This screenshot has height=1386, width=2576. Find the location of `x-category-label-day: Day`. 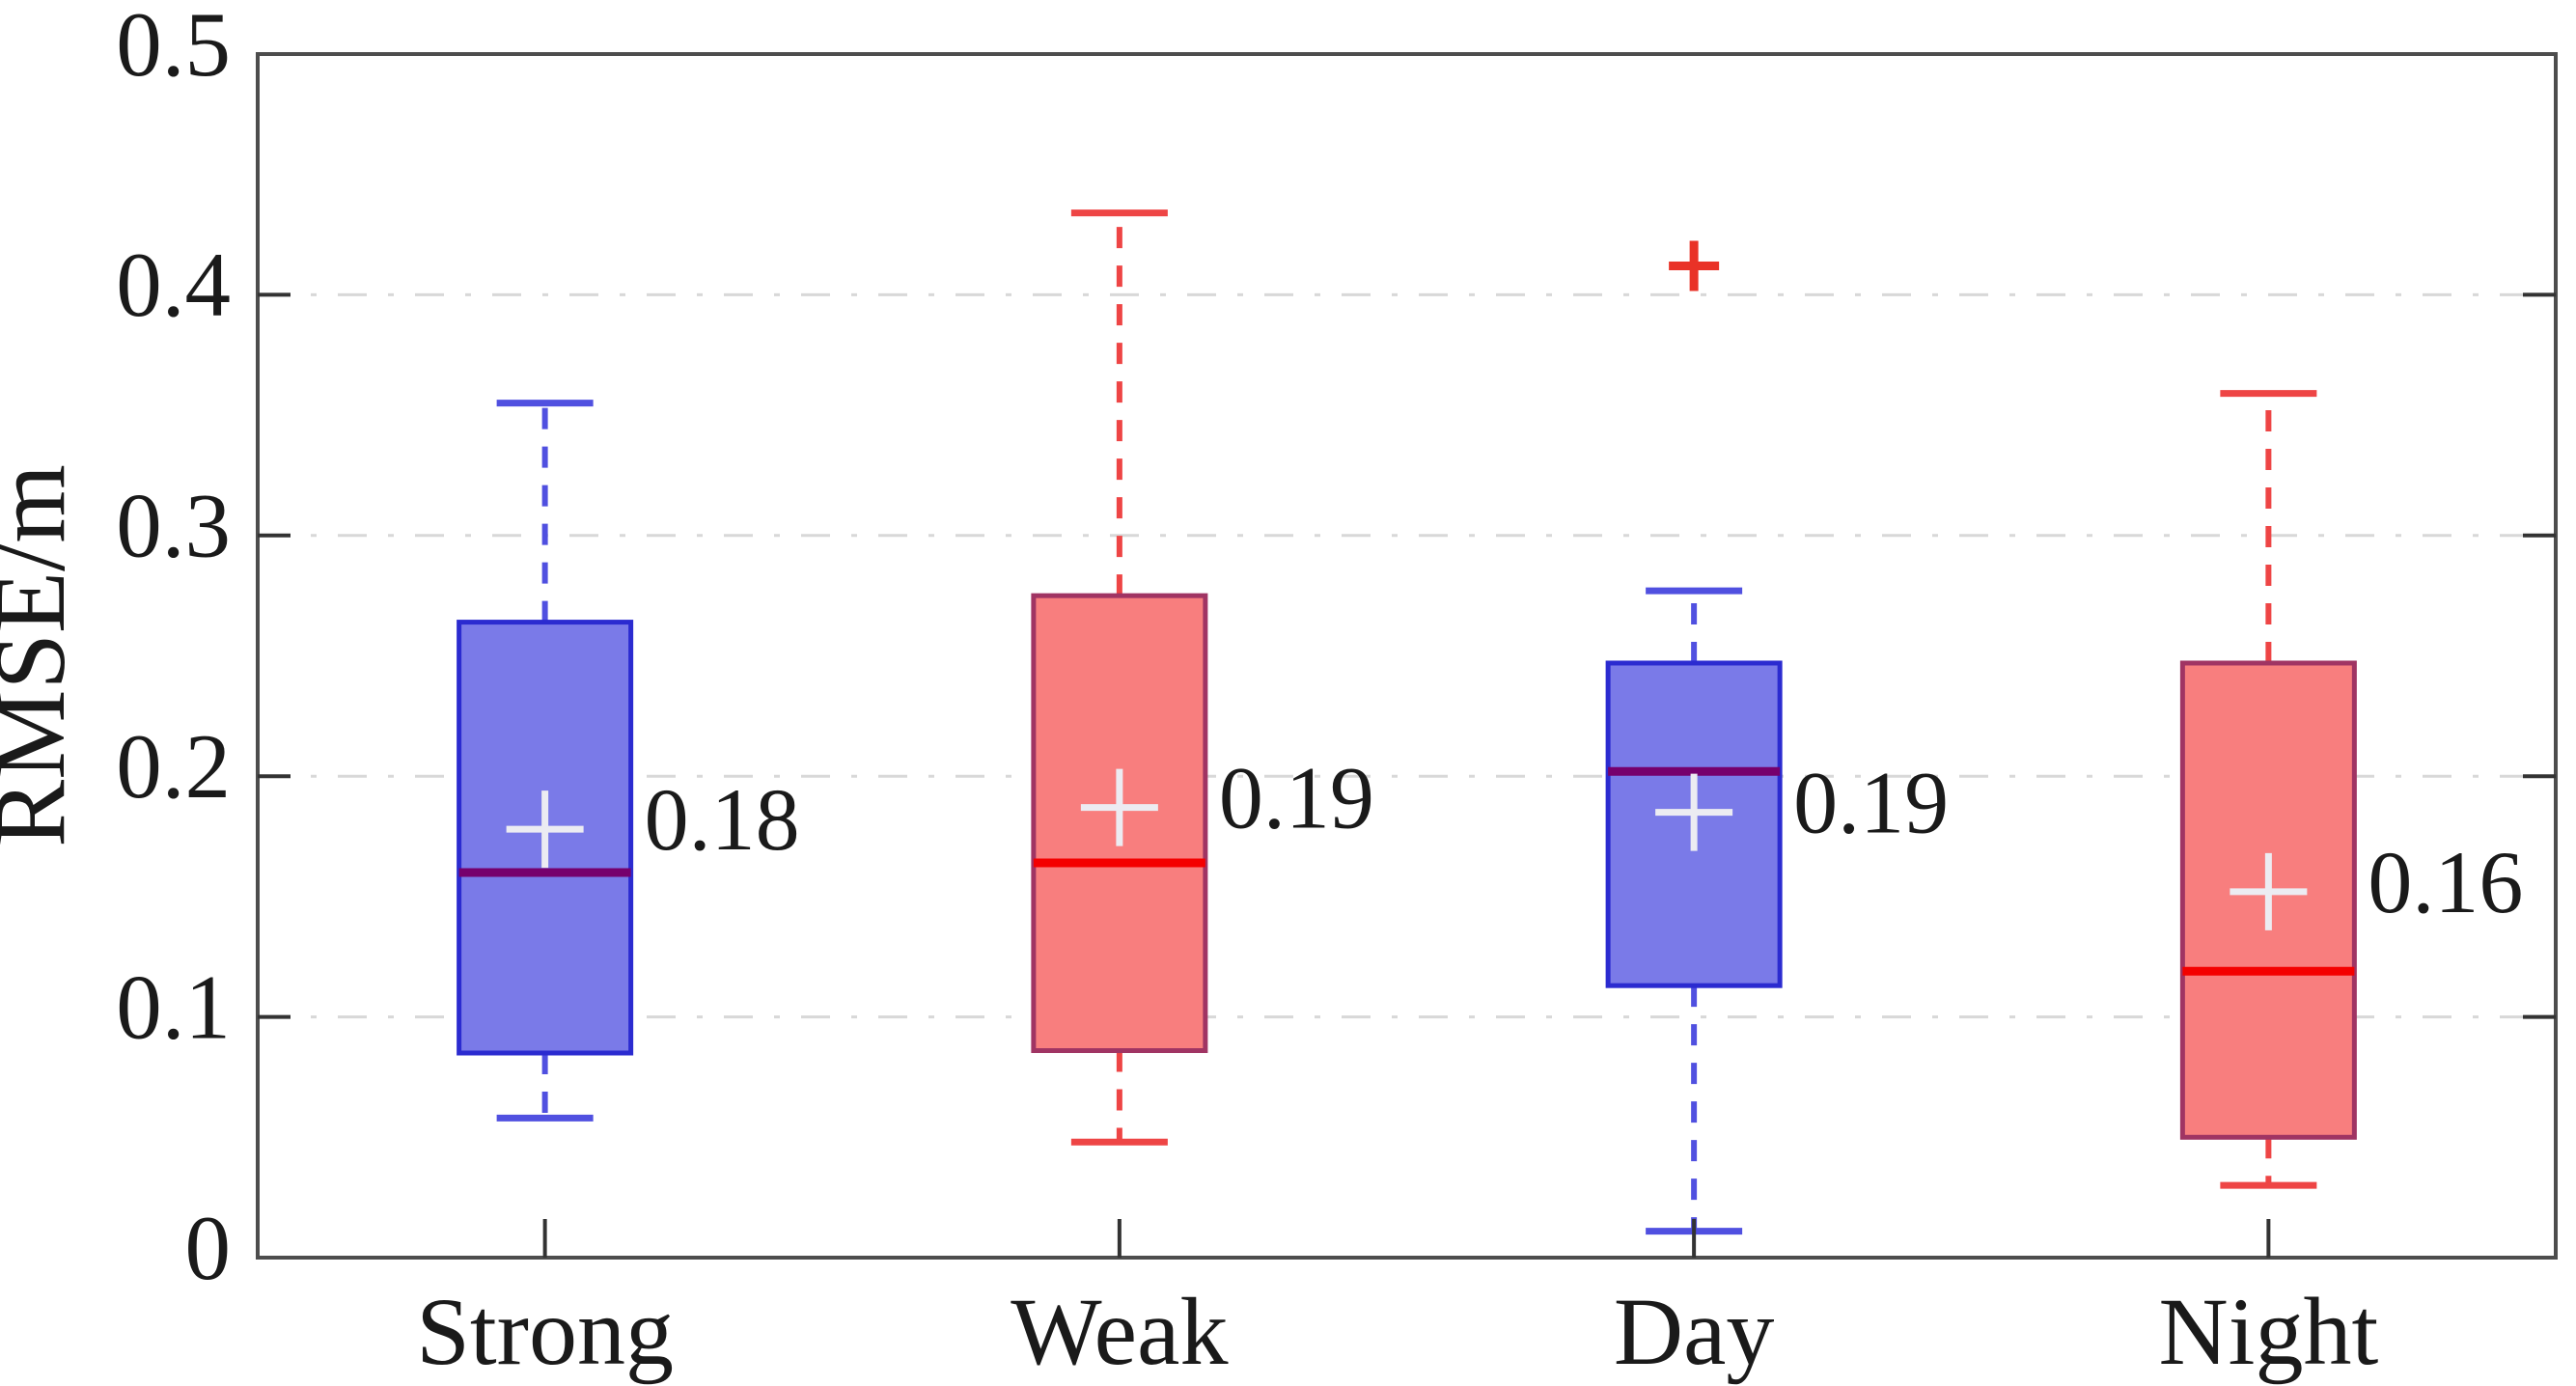

x-category-label-day: Day is located at coordinates (1694, 1331).